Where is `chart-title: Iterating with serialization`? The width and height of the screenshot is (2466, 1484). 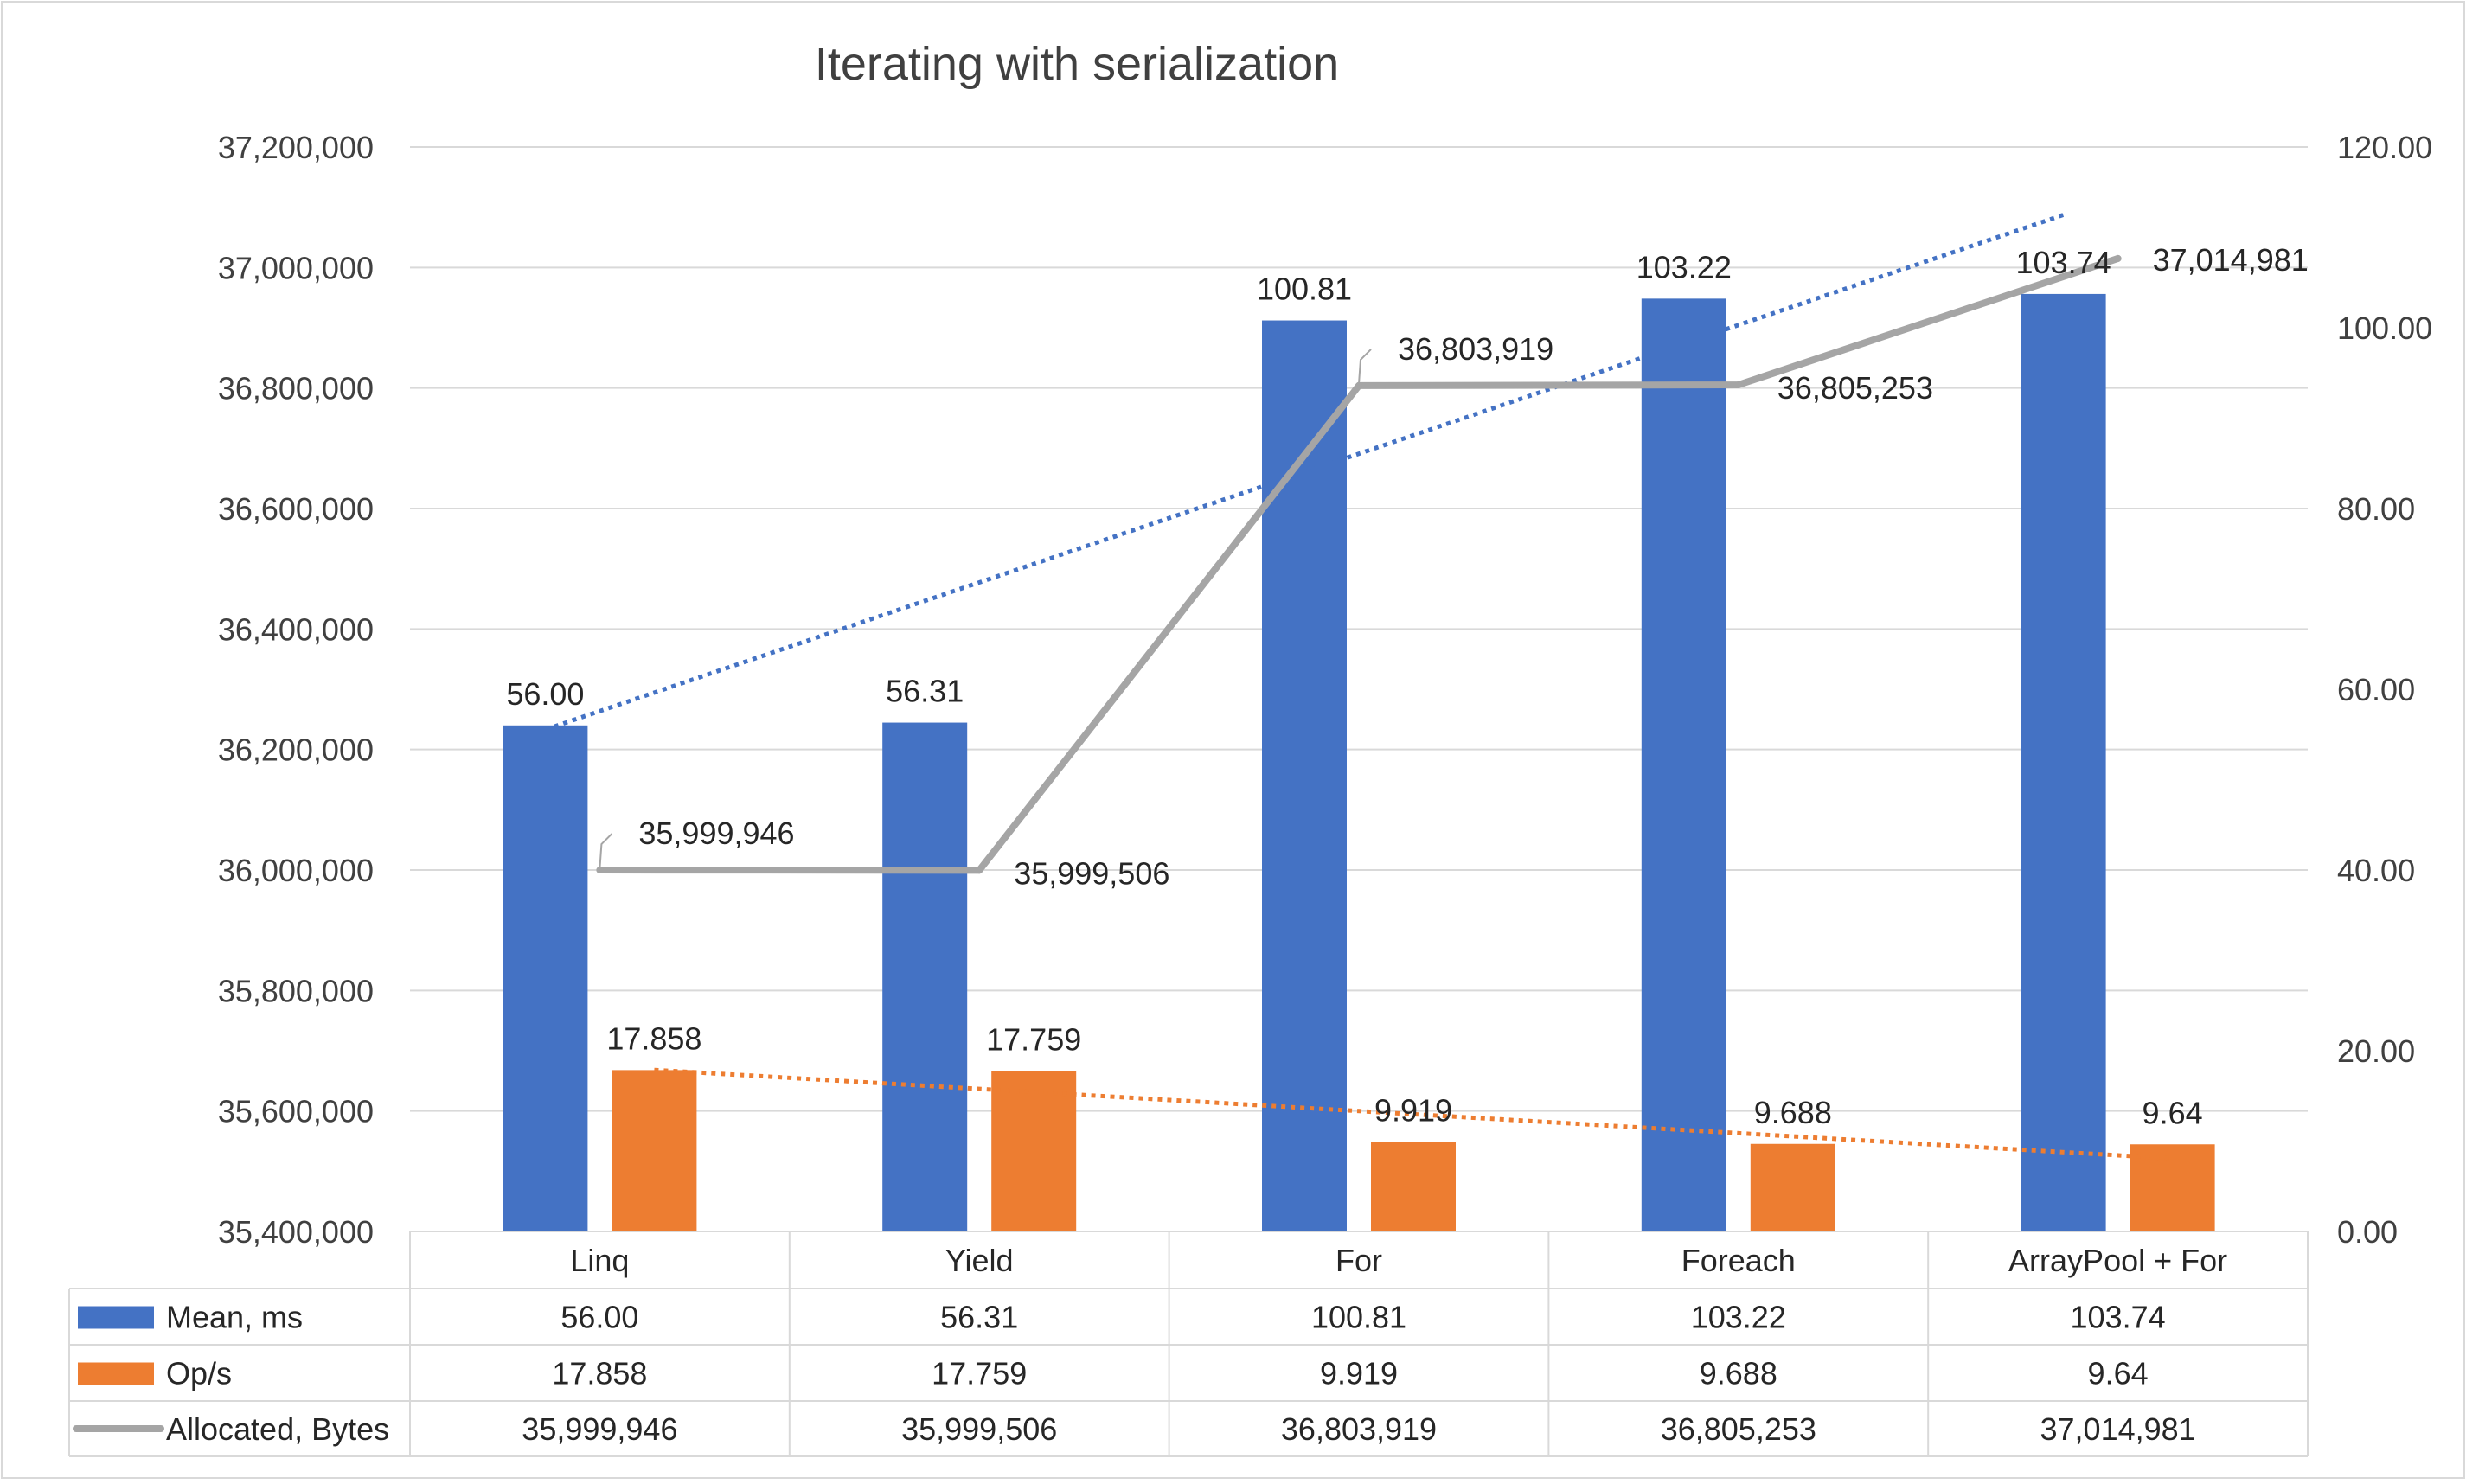
chart-title: Iterating with serialization is located at coordinates (1077, 64).